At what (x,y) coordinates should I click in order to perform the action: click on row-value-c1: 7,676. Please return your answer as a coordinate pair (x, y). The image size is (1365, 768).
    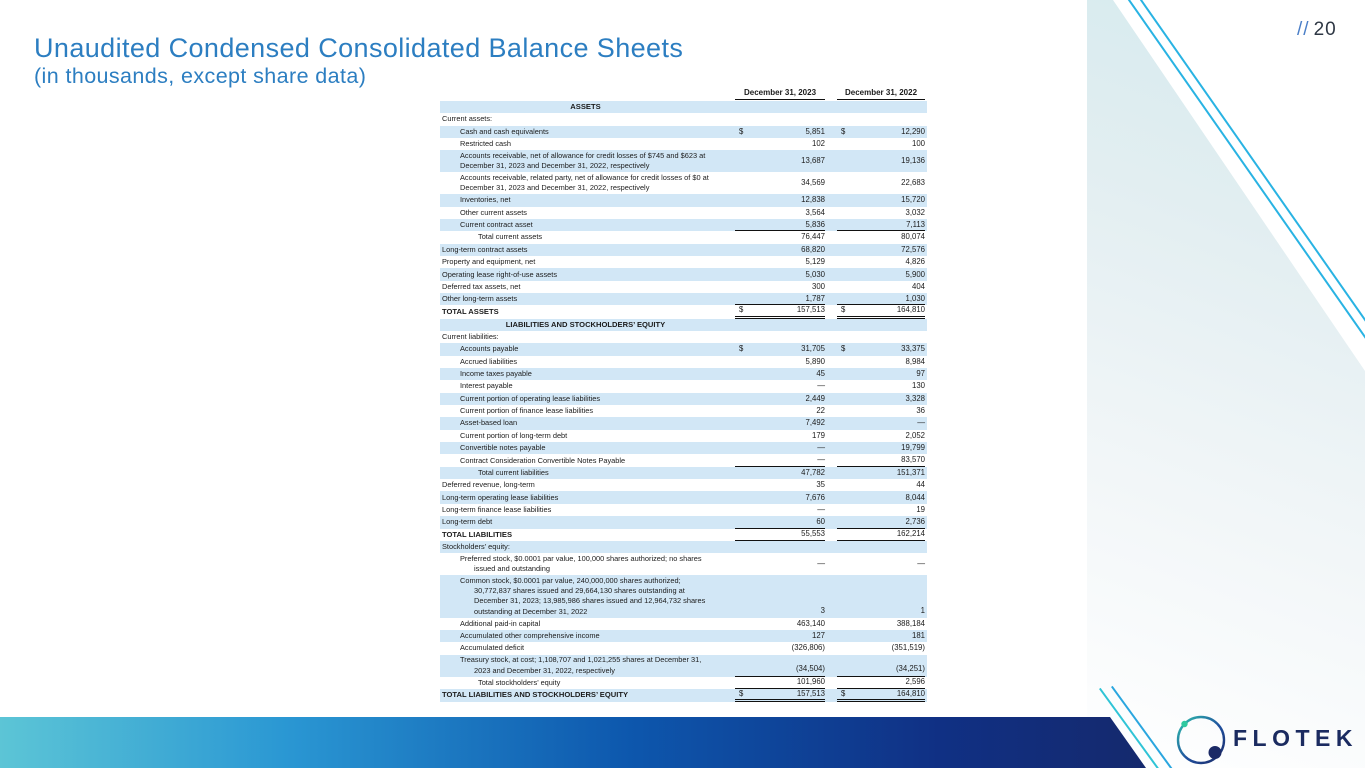
    Looking at the image, I should click on (815, 497).